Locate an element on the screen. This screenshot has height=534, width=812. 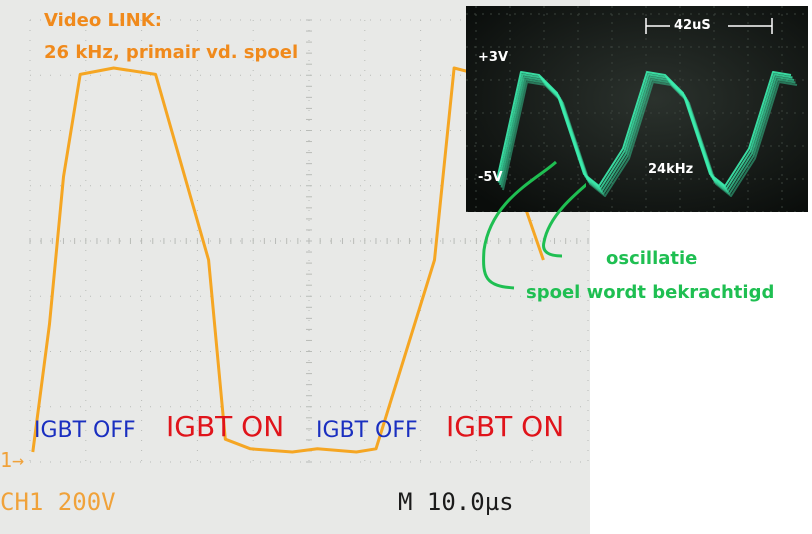
period-label: 42uS is located at coordinates (692, 25).